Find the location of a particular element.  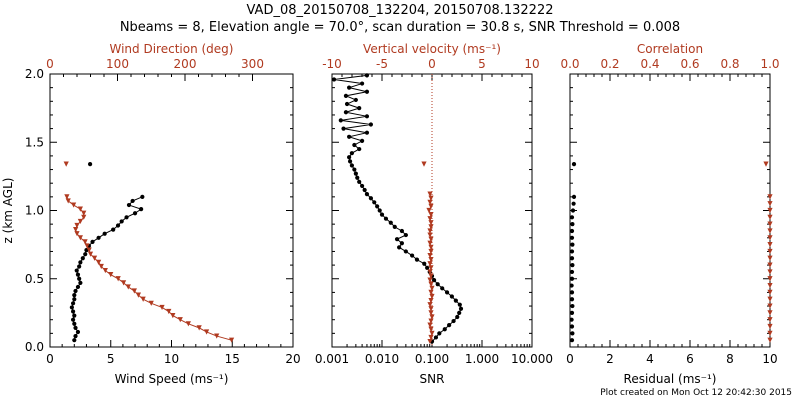

panel1-xlabel: Wind Speed (ms⁻¹) is located at coordinates (172, 379).